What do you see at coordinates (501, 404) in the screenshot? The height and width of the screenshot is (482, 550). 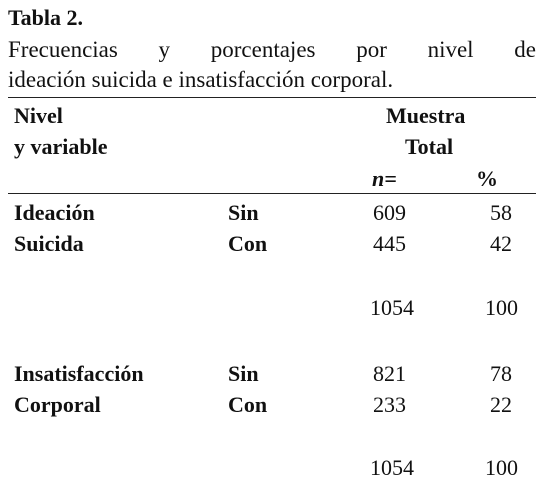 I see `row-pct: 22` at bounding box center [501, 404].